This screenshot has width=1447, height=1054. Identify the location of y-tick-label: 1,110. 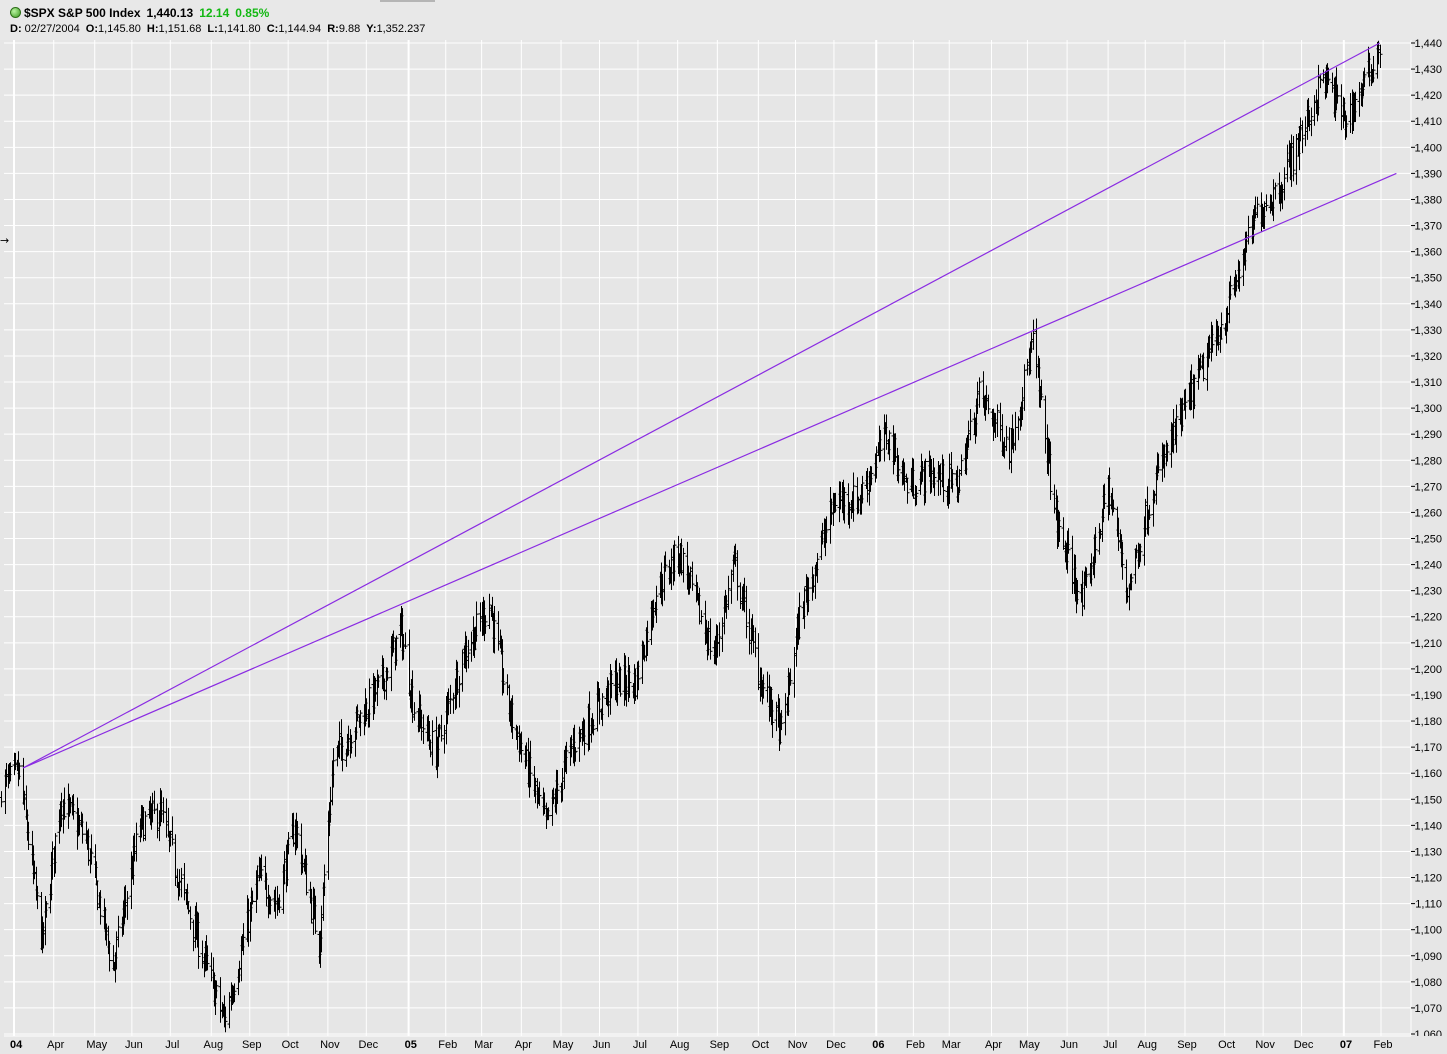
(1428, 905).